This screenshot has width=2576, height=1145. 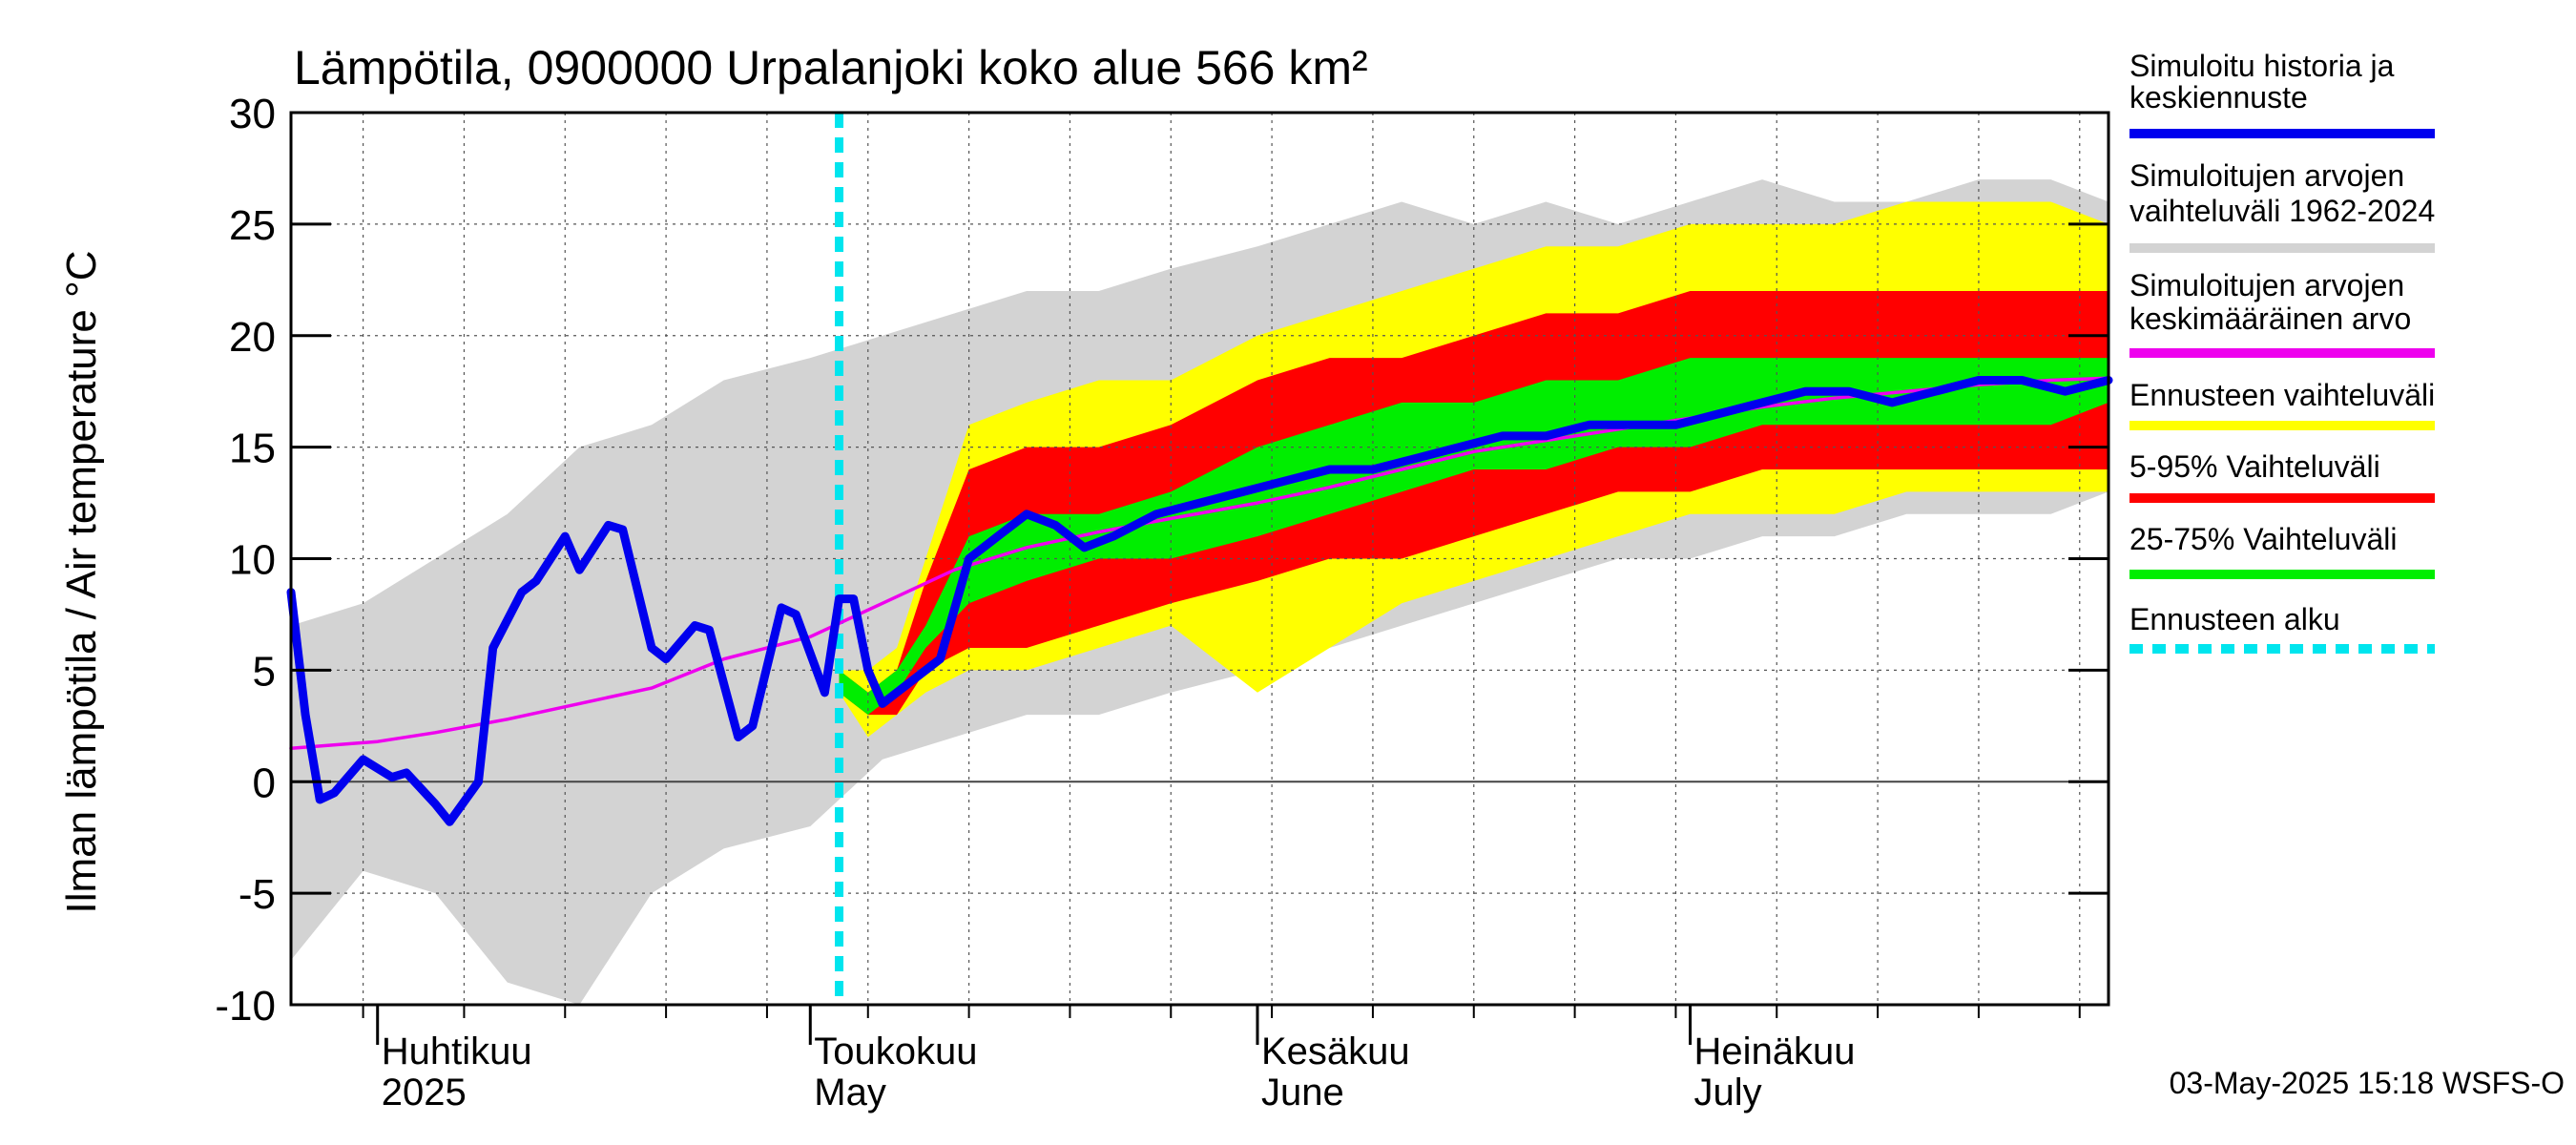 What do you see at coordinates (252, 560) in the screenshot?
I see `y-tick-label: 10` at bounding box center [252, 560].